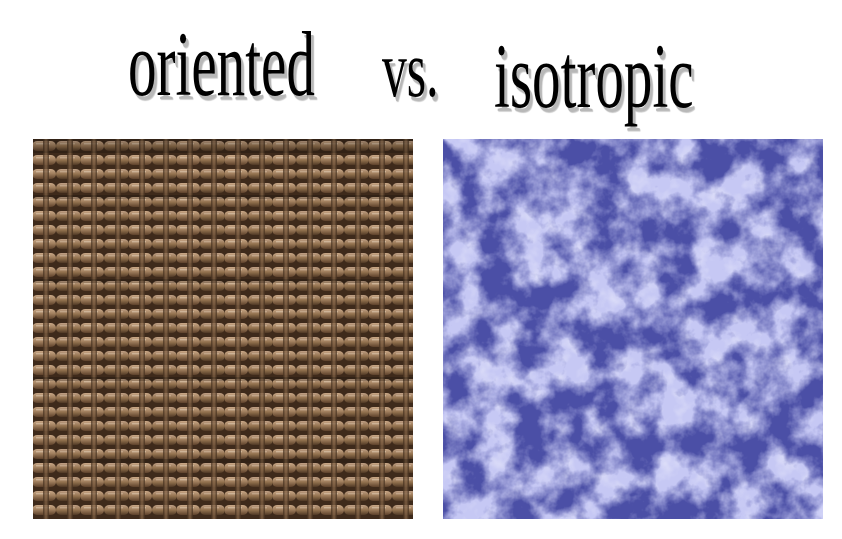 This screenshot has height=539, width=842. Describe the element at coordinates (221, 64) in the screenshot. I see `headline-oriented: oriented` at that location.